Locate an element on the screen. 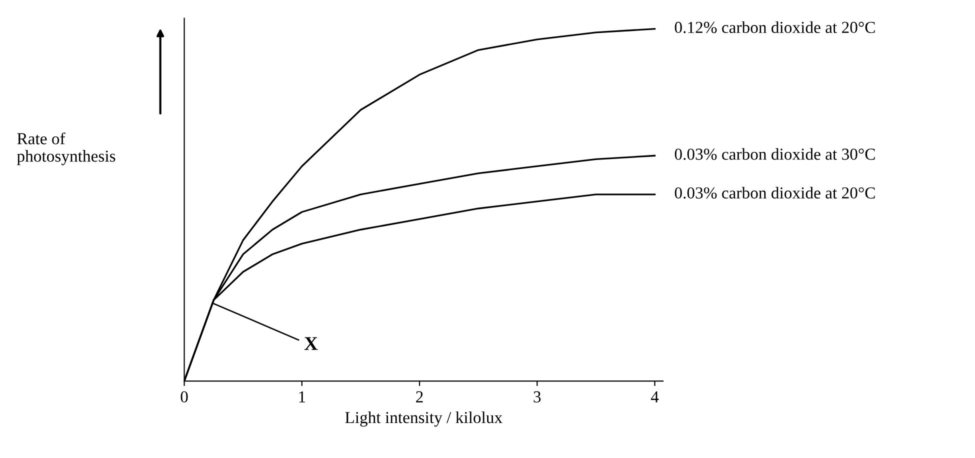 The image size is (975, 458). series-label: 0.03% carbon dioxide at 30°C is located at coordinates (774, 154).